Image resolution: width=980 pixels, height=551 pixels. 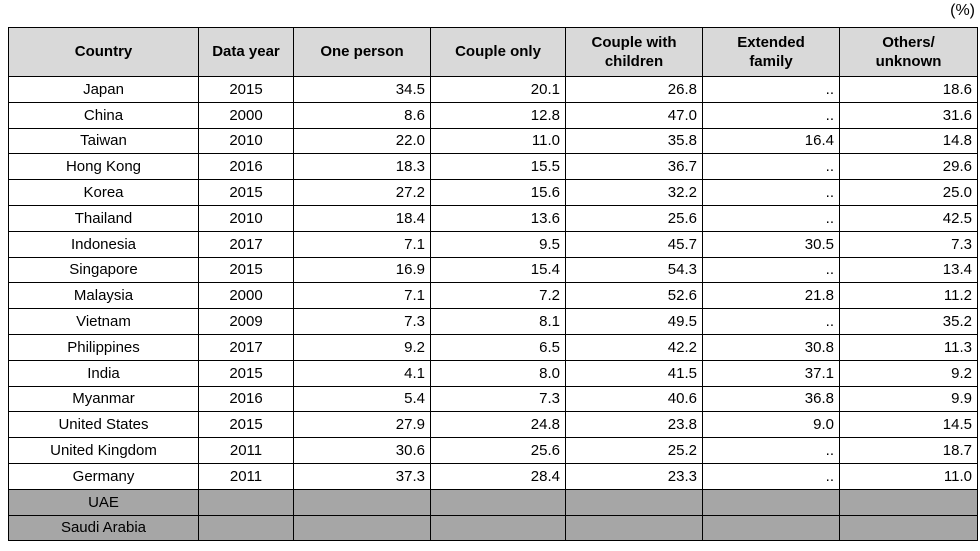 What do you see at coordinates (771, 425) in the screenshot?
I see `extended-family-cell: 9.0` at bounding box center [771, 425].